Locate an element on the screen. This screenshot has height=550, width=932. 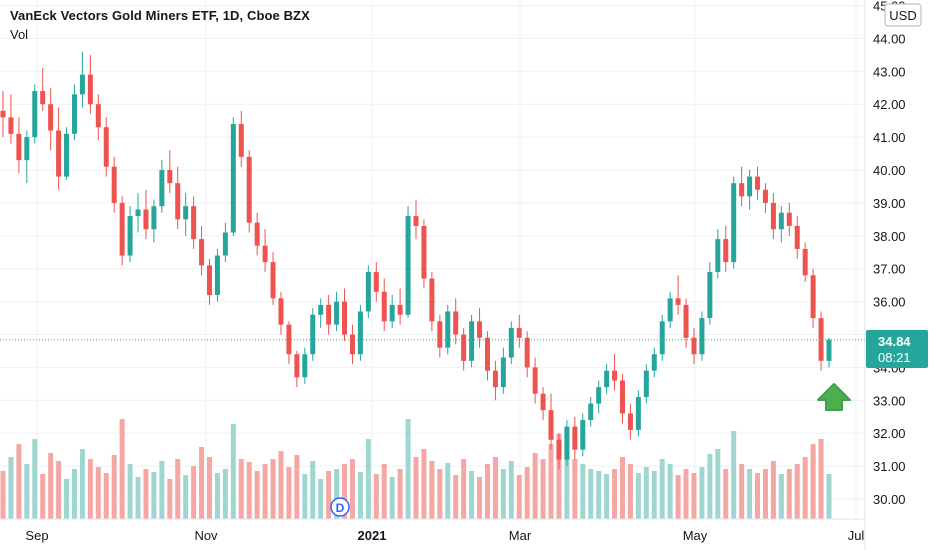
dividend-marker: D is located at coordinates (340, 507).